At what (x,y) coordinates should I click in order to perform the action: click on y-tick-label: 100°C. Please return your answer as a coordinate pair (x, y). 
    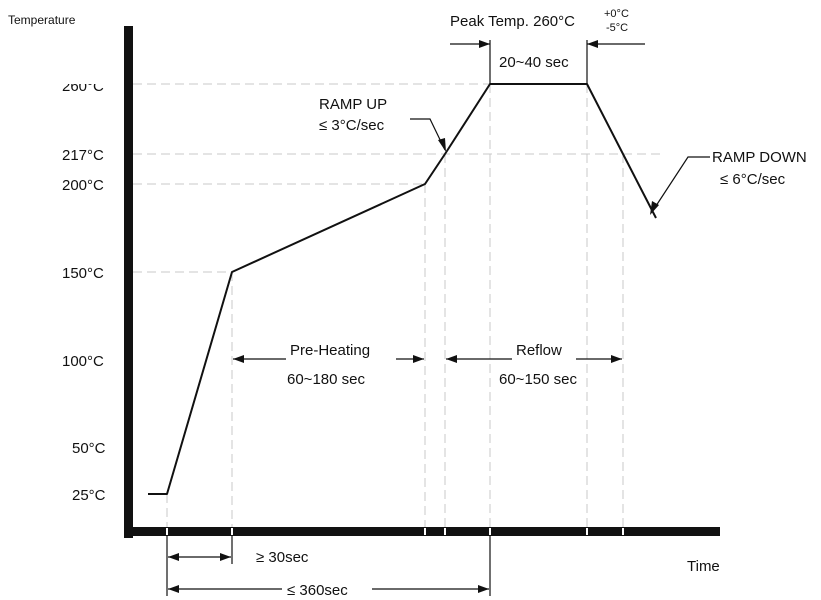
    Looking at the image, I should click on (83, 361).